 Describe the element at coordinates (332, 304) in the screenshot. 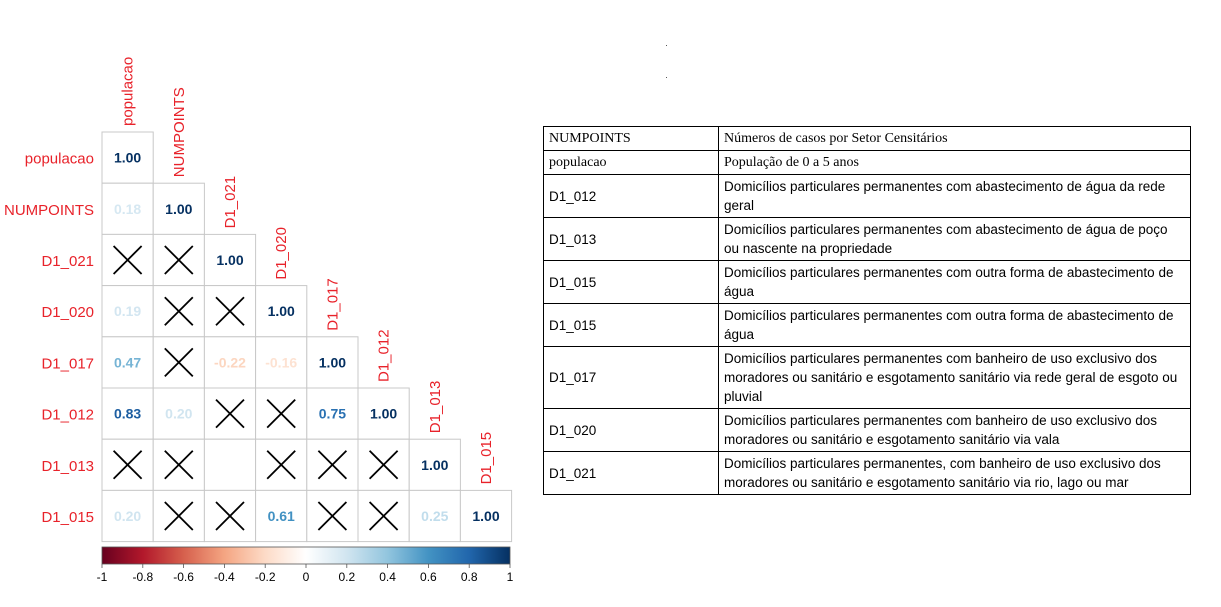

I see `column-label: D1_017` at that location.